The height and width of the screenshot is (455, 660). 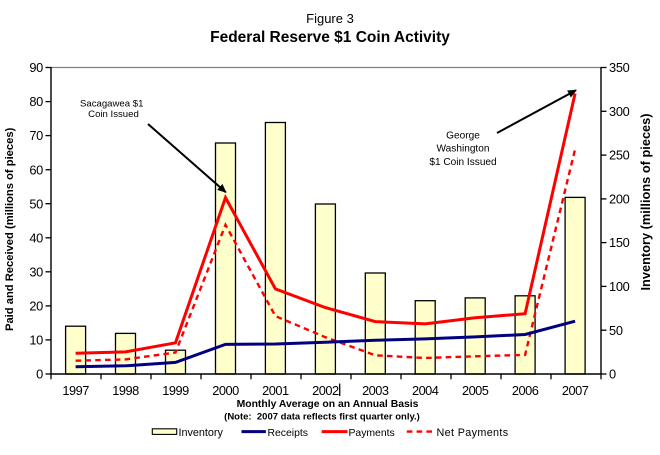 I want to click on svg-text: Inventory, so click(x=201, y=433).